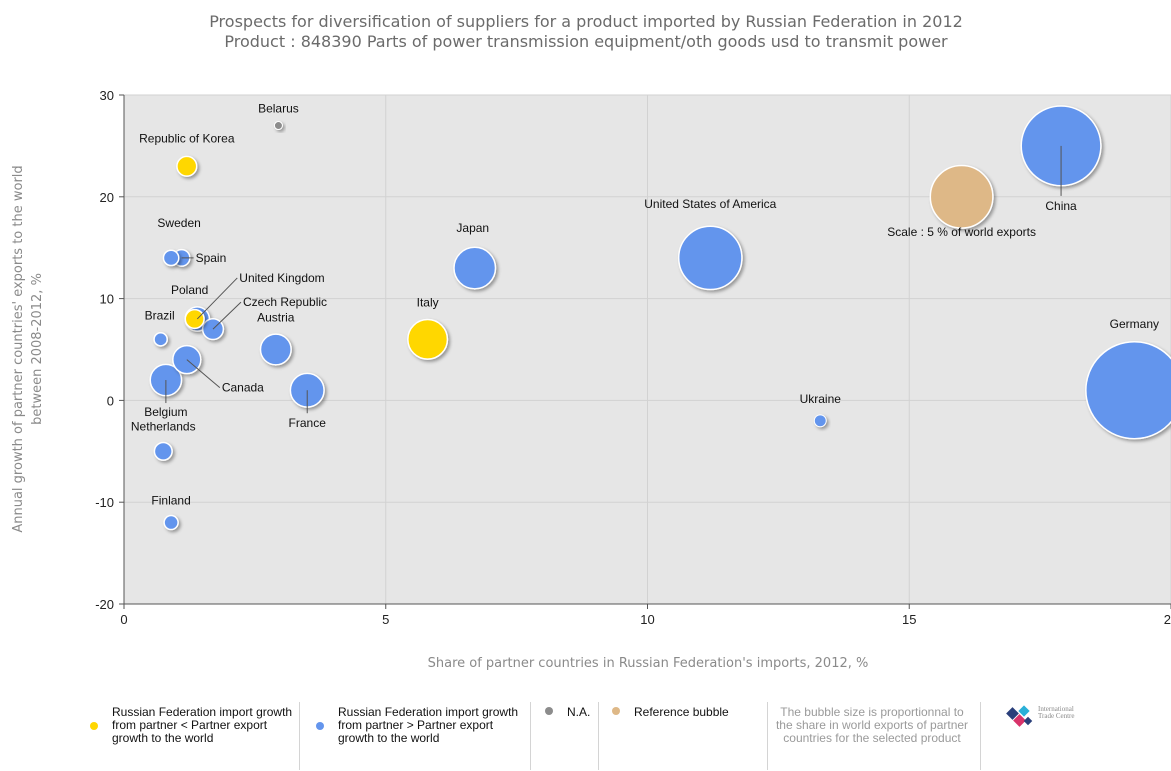 This screenshot has width=1171, height=771. Describe the element at coordinates (549, 711) in the screenshot. I see `legend-dot-gray` at that location.